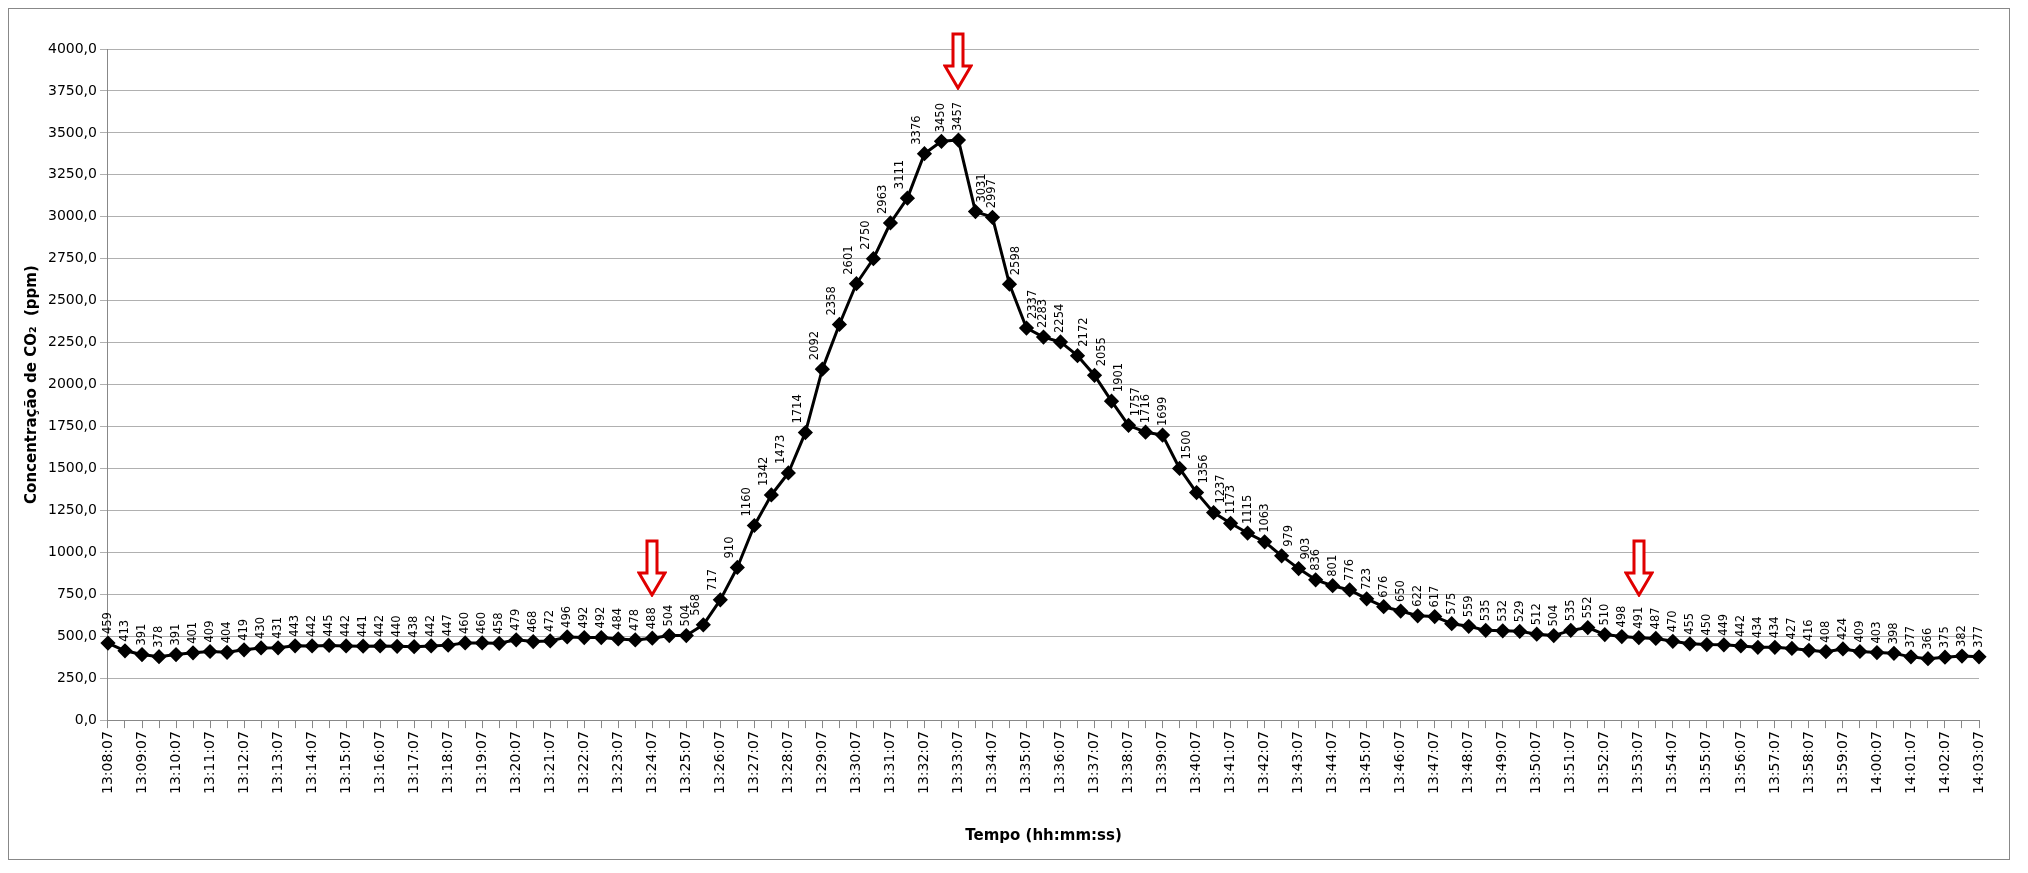 The width and height of the screenshot is (2028, 873). I want to click on y-tick-label: 1750,0, so click(72, 425).